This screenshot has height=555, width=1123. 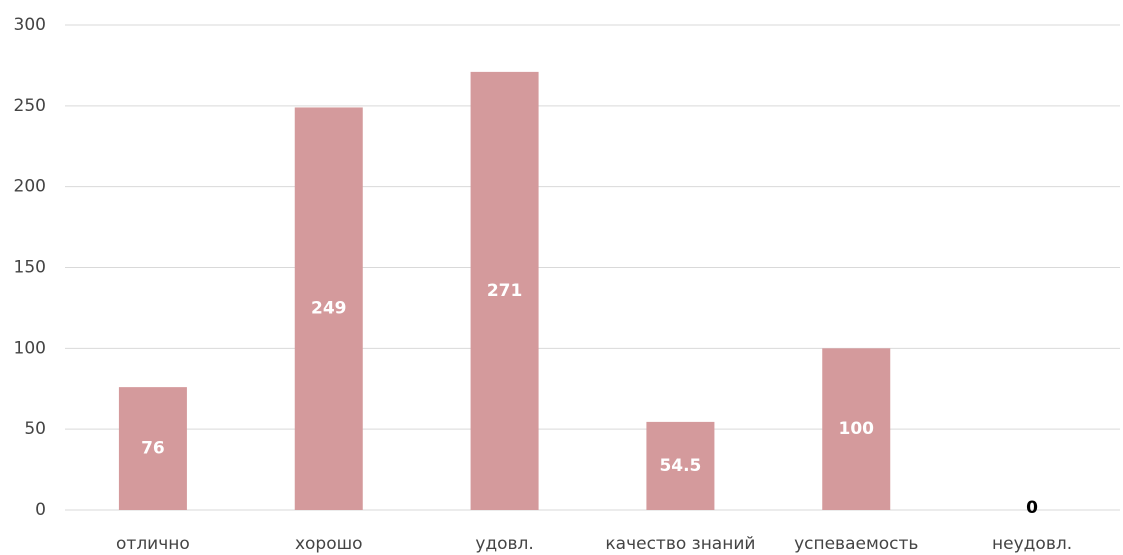 I want to click on y-tick-label: 100, so click(x=30, y=348).